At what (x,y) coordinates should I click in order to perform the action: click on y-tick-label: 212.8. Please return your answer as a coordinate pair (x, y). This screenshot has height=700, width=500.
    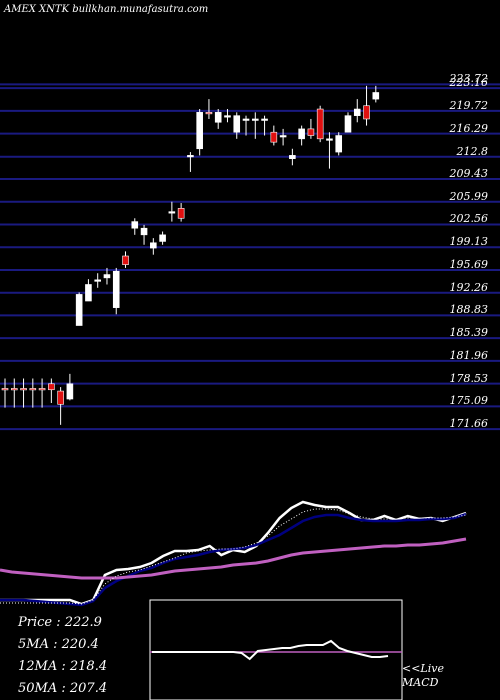
    Looking at the image, I should click on (472, 151).